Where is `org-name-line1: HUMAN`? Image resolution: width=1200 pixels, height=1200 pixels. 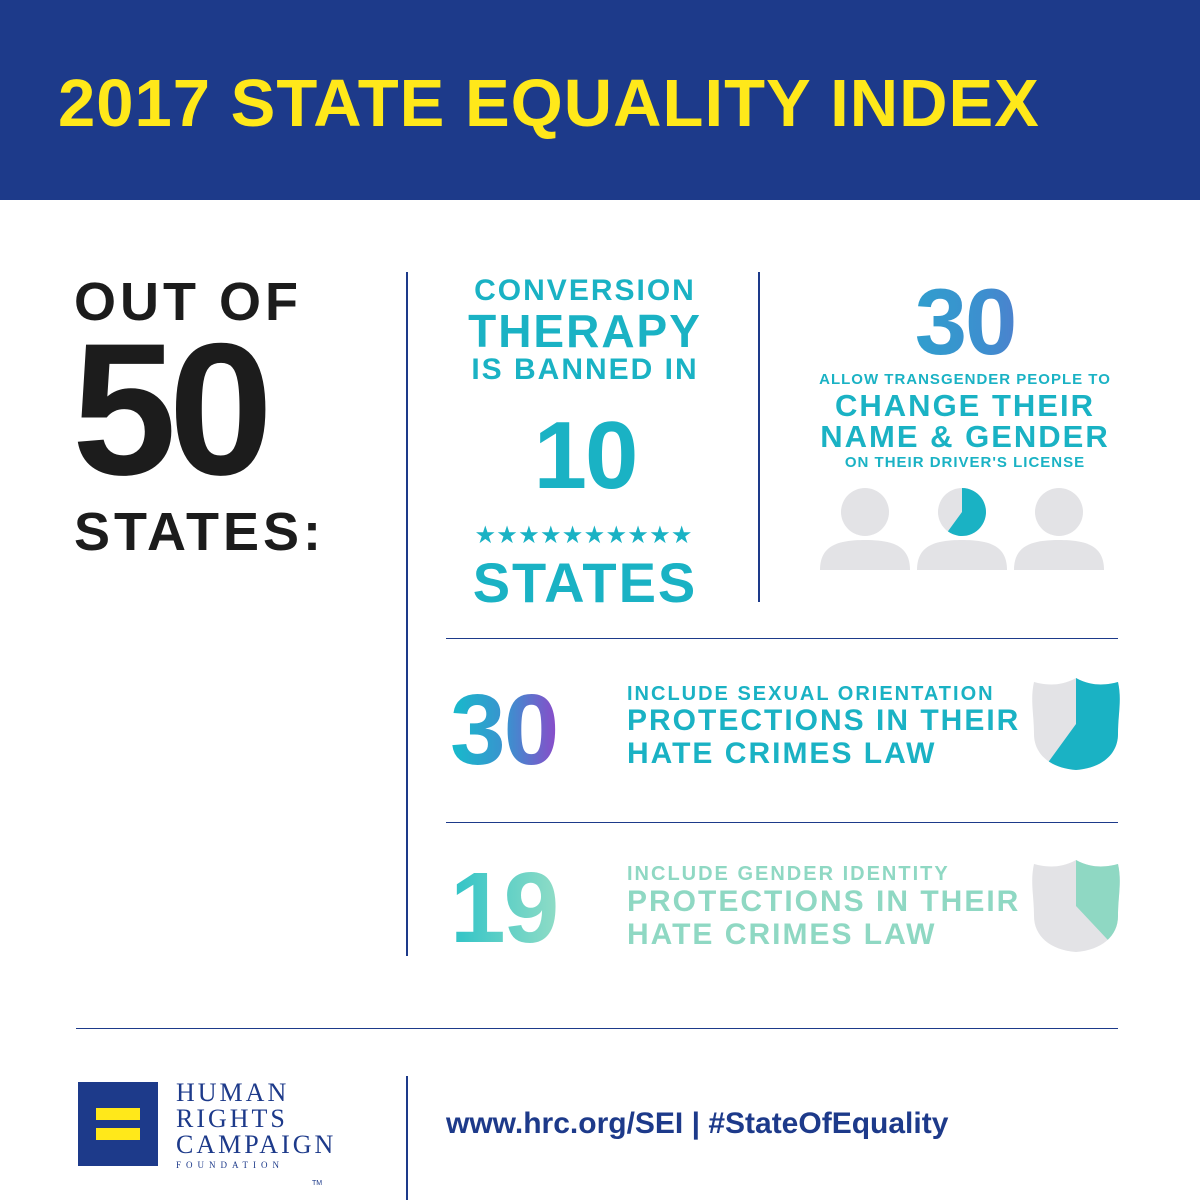
org-name-line1: HUMAN is located at coordinates (233, 1092).